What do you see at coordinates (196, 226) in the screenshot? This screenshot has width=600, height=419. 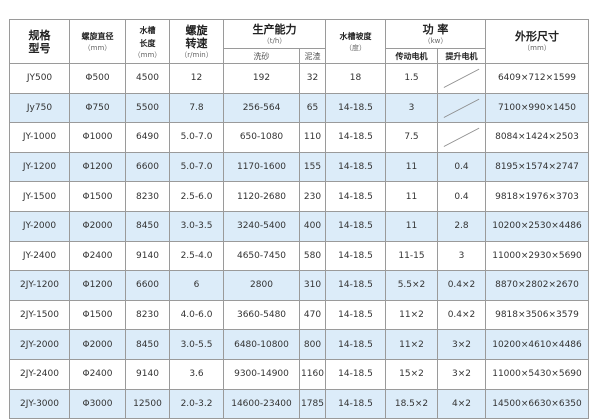 I see `cell-screw-speed: 3.0-3.5` at bounding box center [196, 226].